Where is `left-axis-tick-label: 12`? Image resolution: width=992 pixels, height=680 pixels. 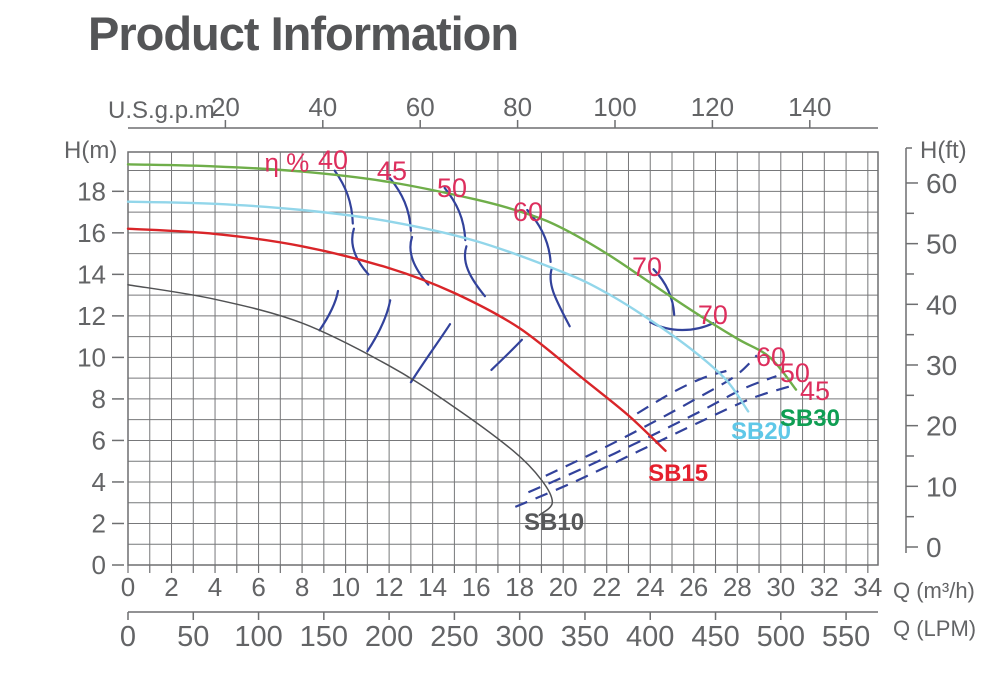 left-axis-tick-label: 12 is located at coordinates (91, 316).